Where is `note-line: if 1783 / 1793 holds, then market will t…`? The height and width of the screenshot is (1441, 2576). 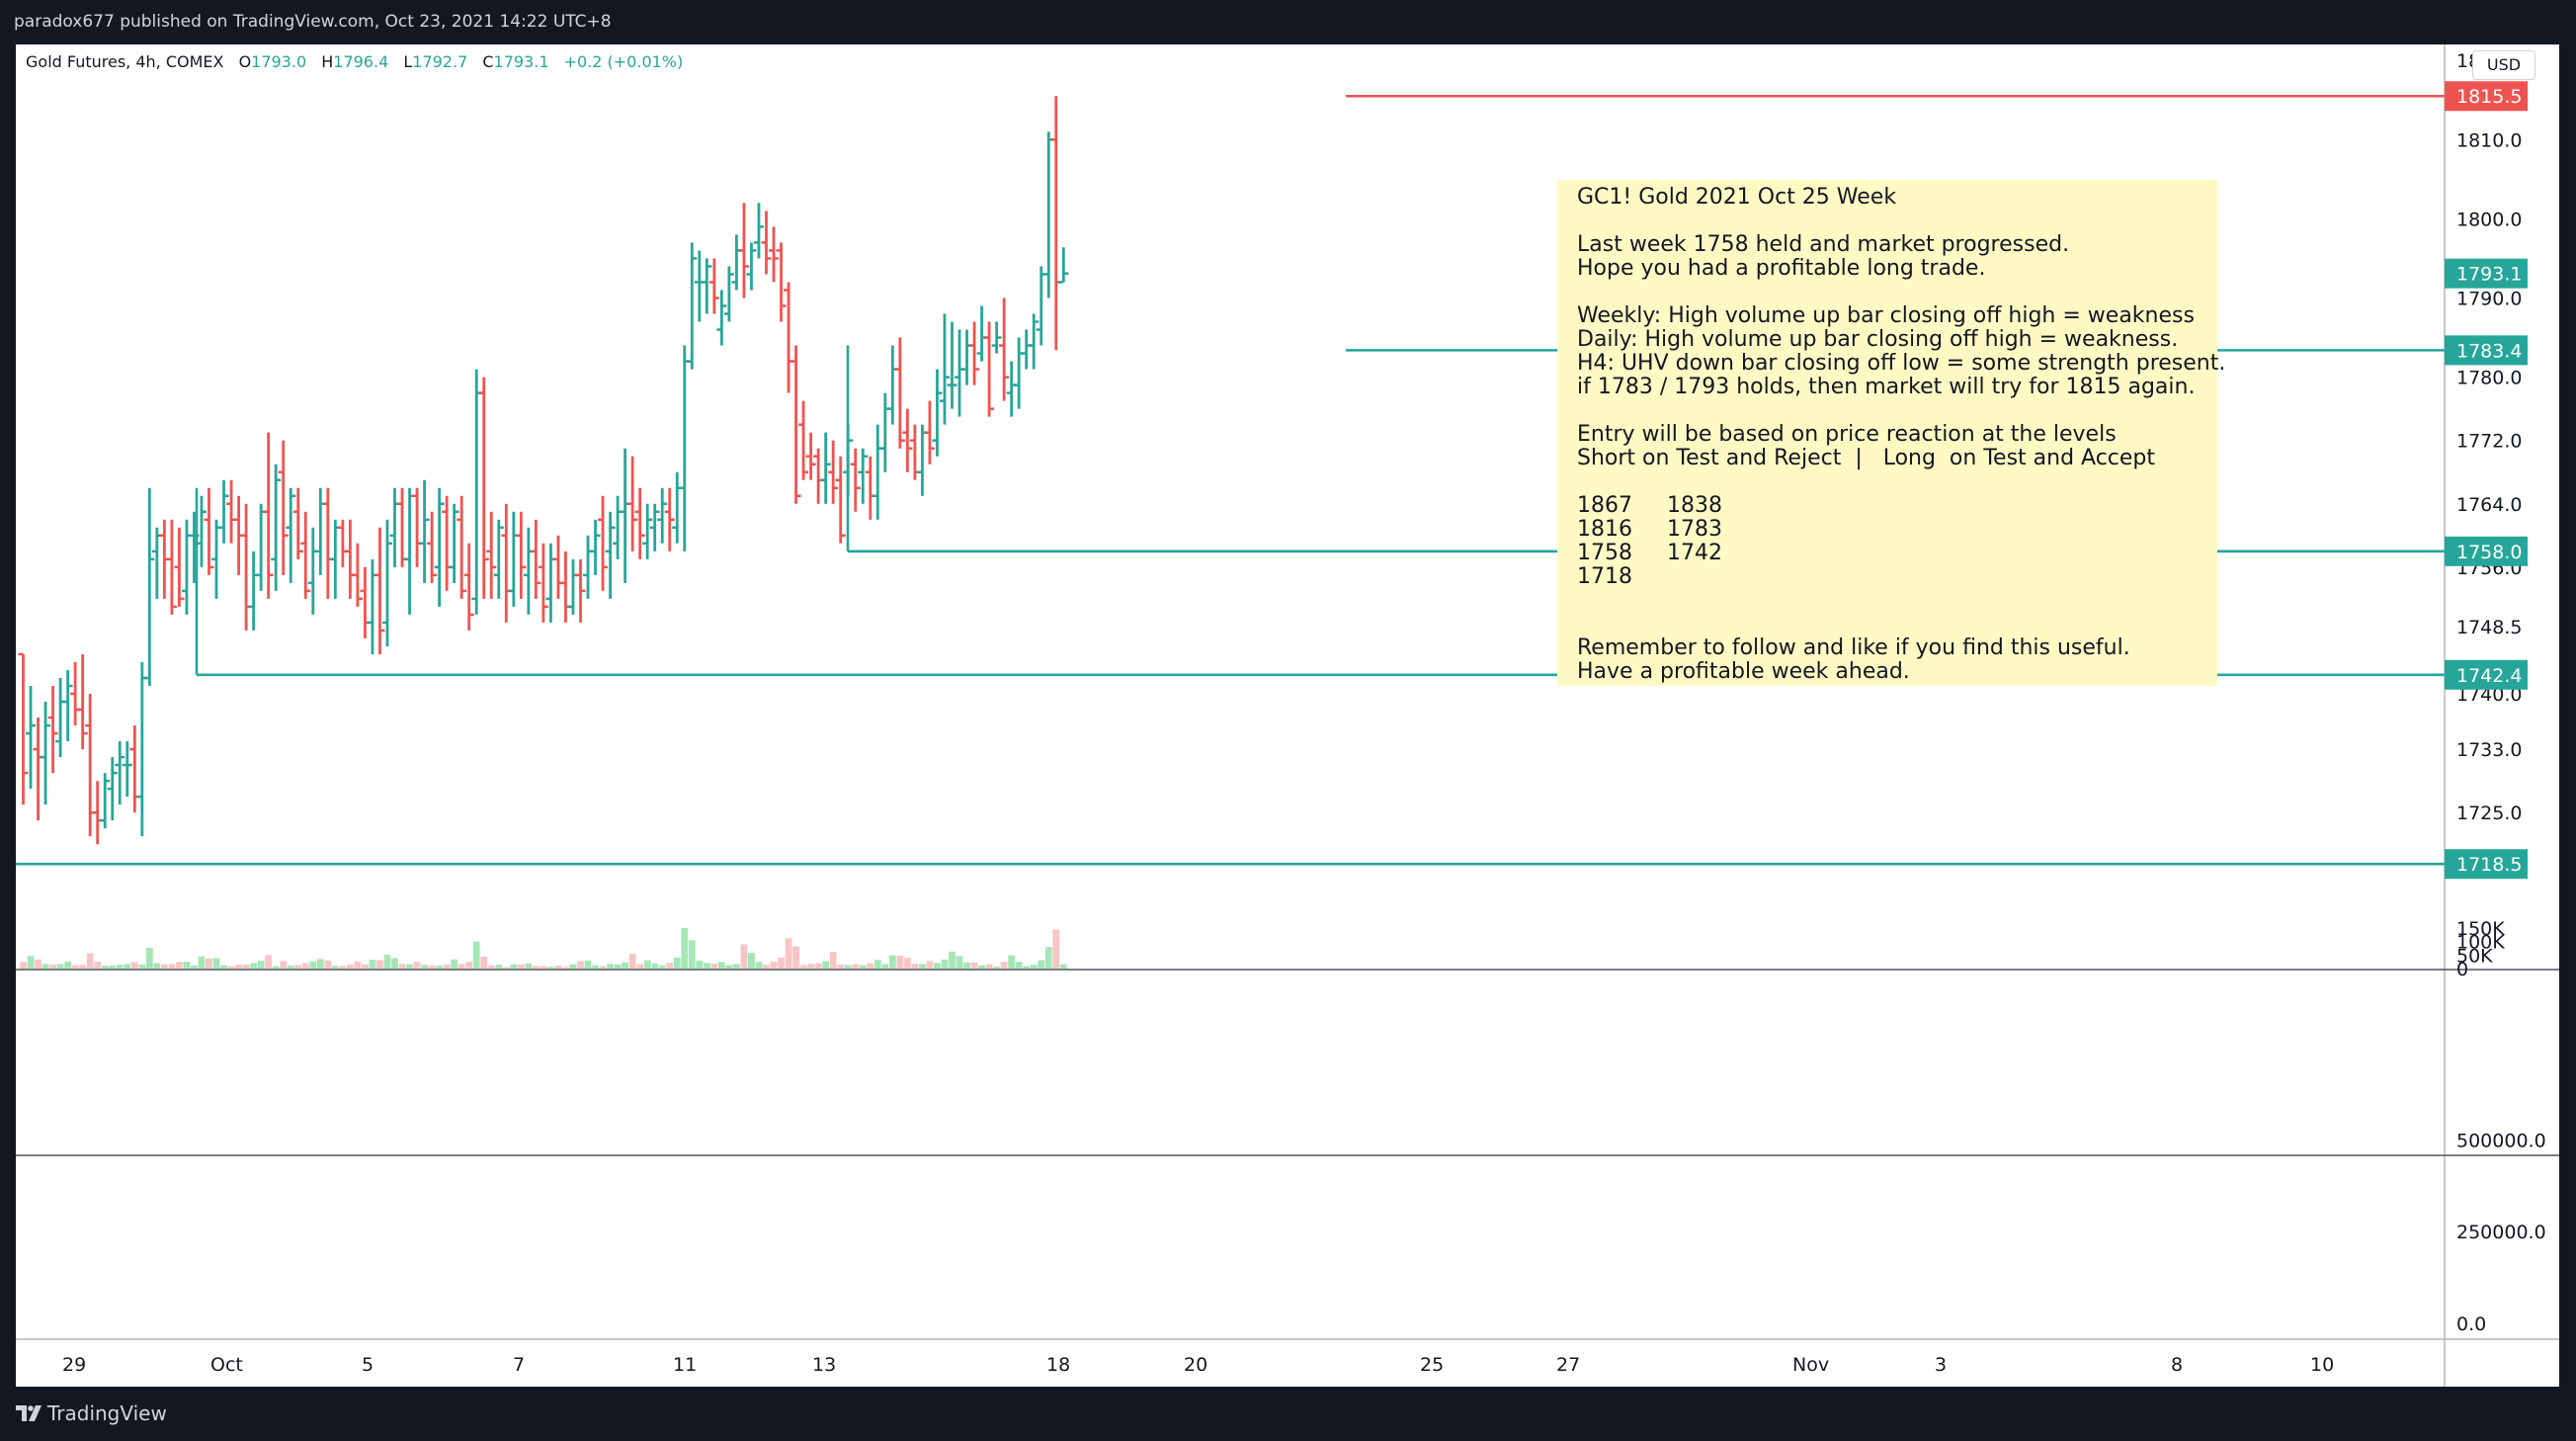
note-line: if 1783 / 1793 holds, then market will t… is located at coordinates (1886, 387).